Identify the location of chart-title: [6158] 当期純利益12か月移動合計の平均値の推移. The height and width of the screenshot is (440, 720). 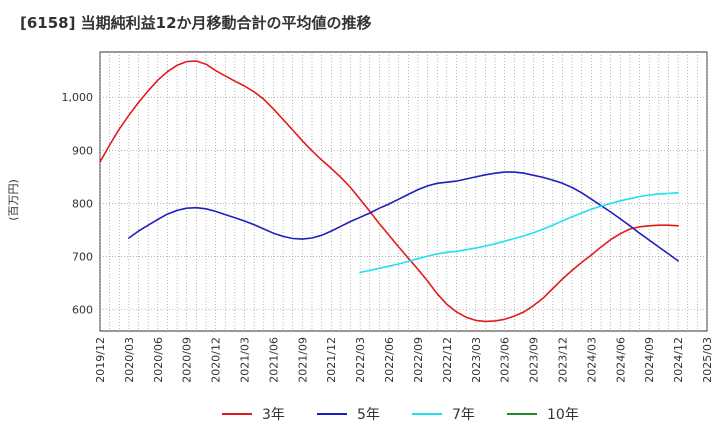
(196, 23).